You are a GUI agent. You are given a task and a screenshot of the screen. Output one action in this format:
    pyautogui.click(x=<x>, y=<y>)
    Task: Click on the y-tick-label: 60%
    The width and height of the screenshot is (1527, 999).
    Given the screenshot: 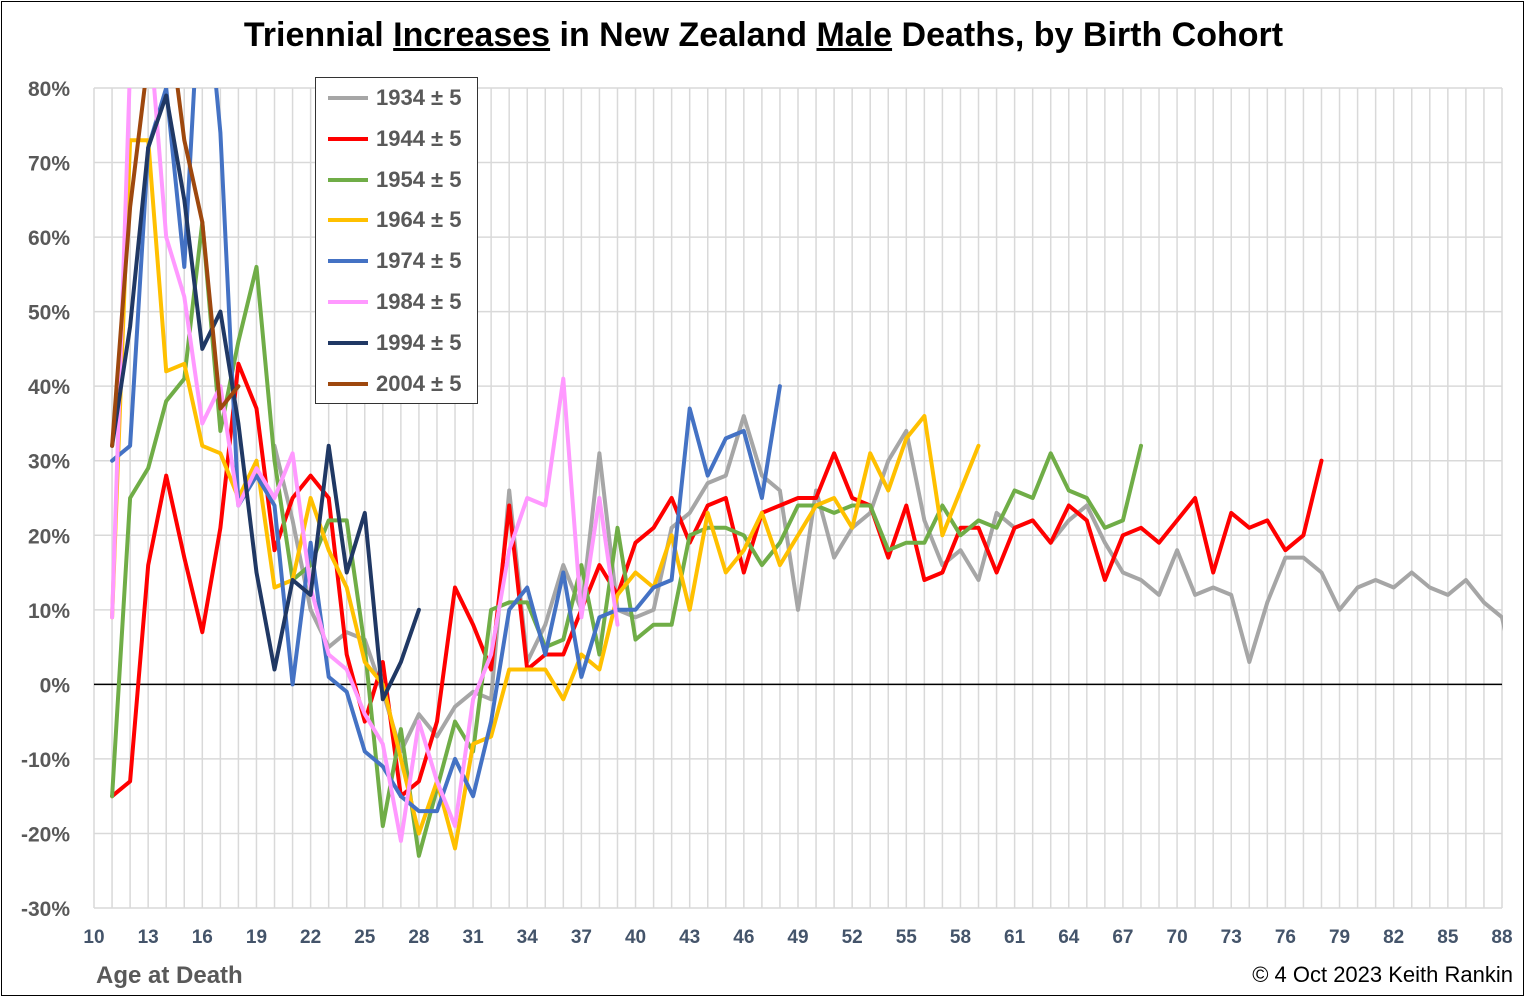 What is the action you would take?
    pyautogui.click(x=49, y=238)
    